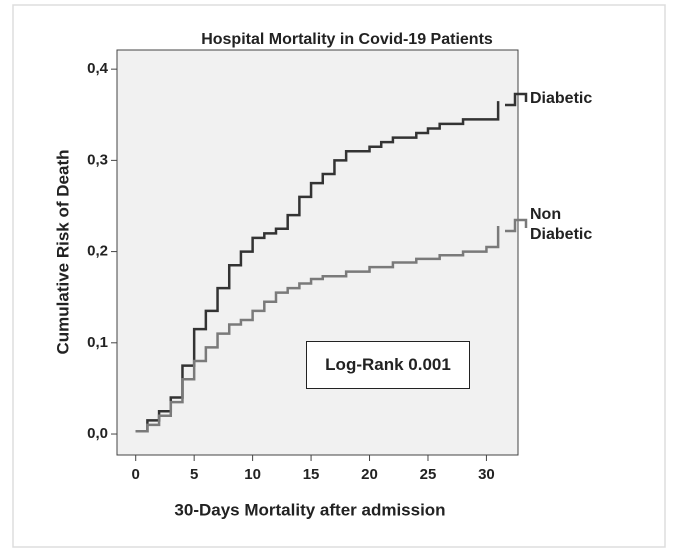 Image resolution: width=678 pixels, height=549 pixels. Describe the element at coordinates (252, 474) in the screenshot. I see `x-tick-label: 10` at that location.